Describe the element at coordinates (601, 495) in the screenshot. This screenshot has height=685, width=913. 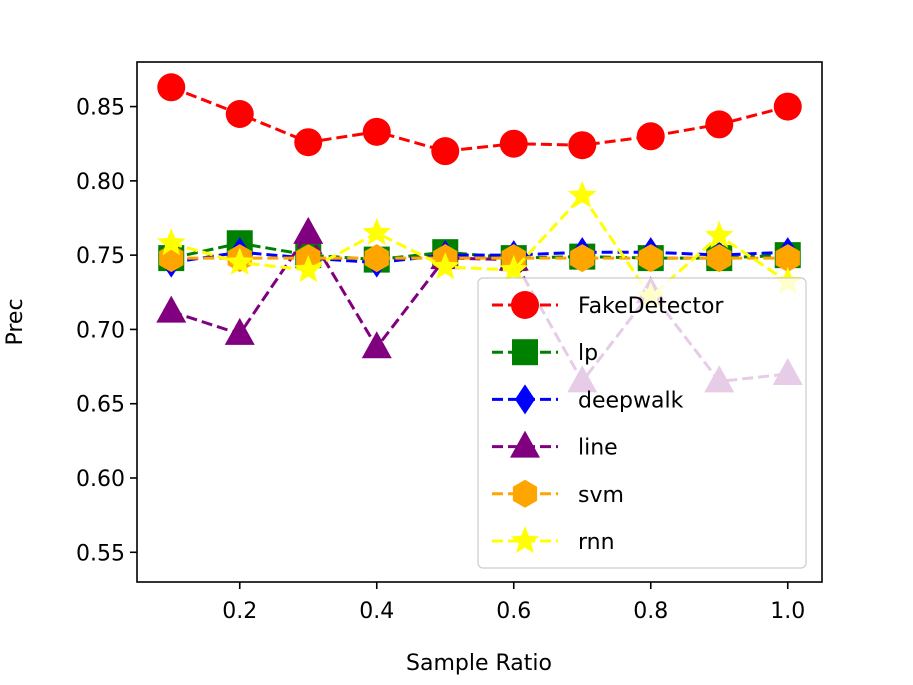
I see `legend-label: svm` at that location.